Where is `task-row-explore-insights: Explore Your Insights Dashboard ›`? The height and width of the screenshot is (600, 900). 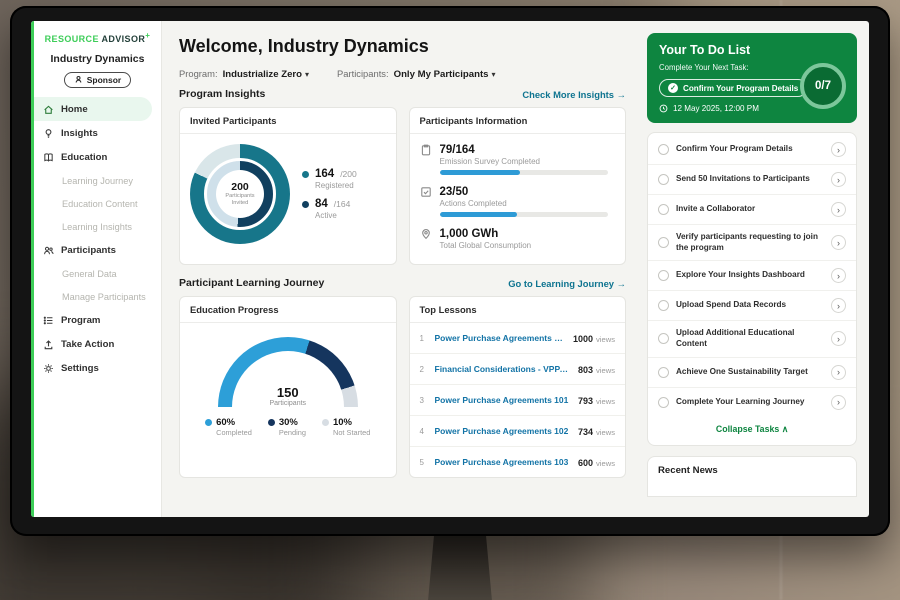
task-row-explore-insights: Explore Your Insights Dashboard › is located at coordinates (752, 276).